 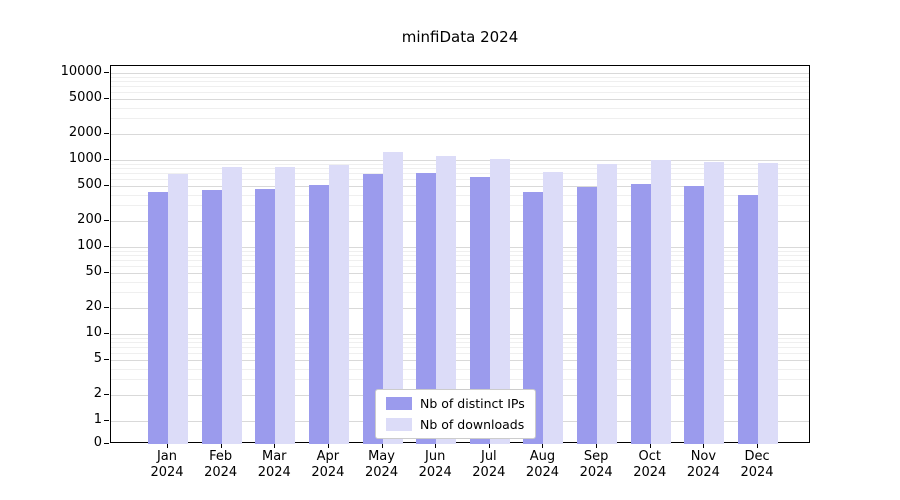 I want to click on bar-distinct-ips-jun, so click(x=426, y=308).